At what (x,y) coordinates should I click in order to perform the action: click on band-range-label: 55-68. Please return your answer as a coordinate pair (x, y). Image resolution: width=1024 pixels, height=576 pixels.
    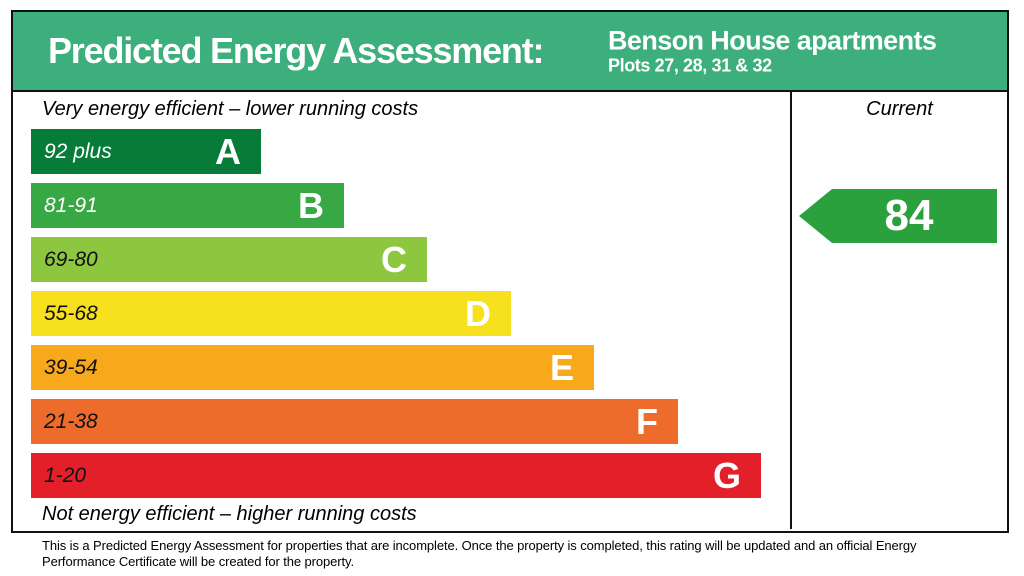
    Looking at the image, I should click on (71, 313).